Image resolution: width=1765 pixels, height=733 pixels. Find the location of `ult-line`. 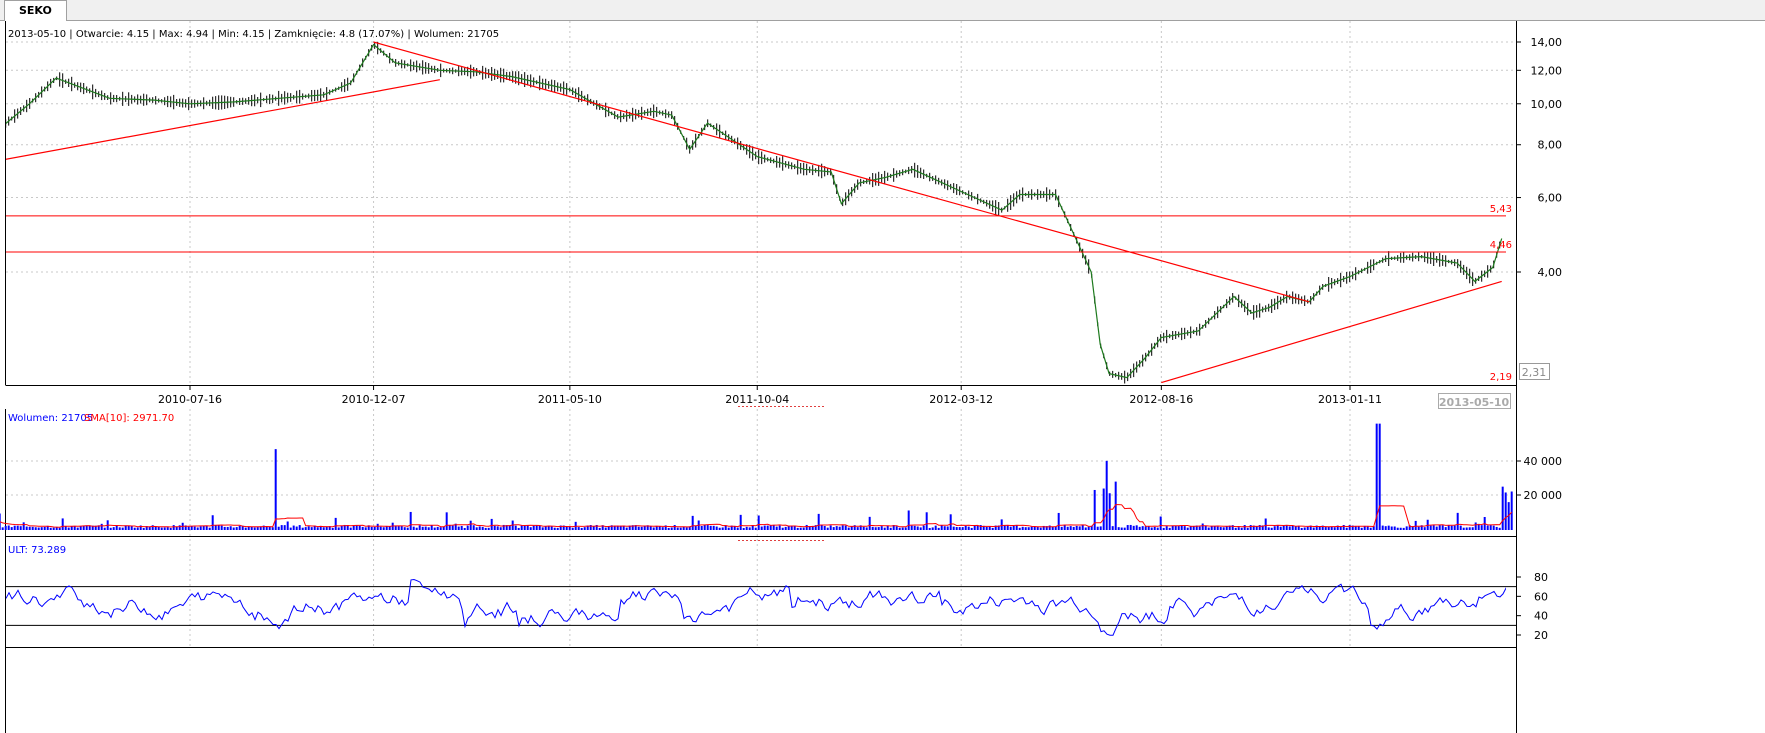

ult-line is located at coordinates (756, 607).